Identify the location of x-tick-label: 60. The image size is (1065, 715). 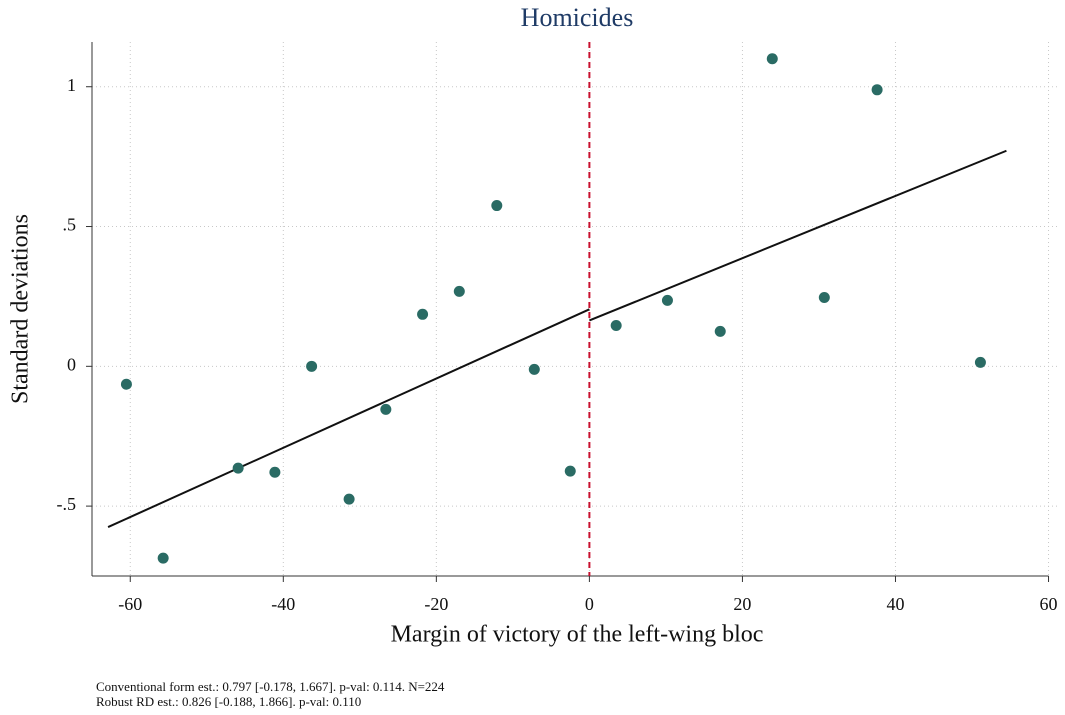
(1049, 604).